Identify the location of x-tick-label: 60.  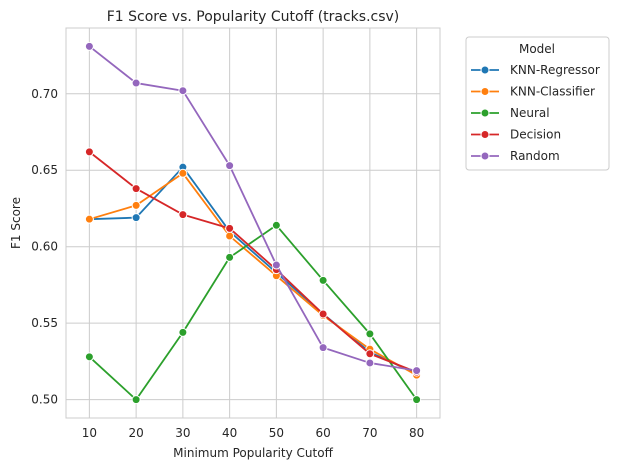
(322, 433).